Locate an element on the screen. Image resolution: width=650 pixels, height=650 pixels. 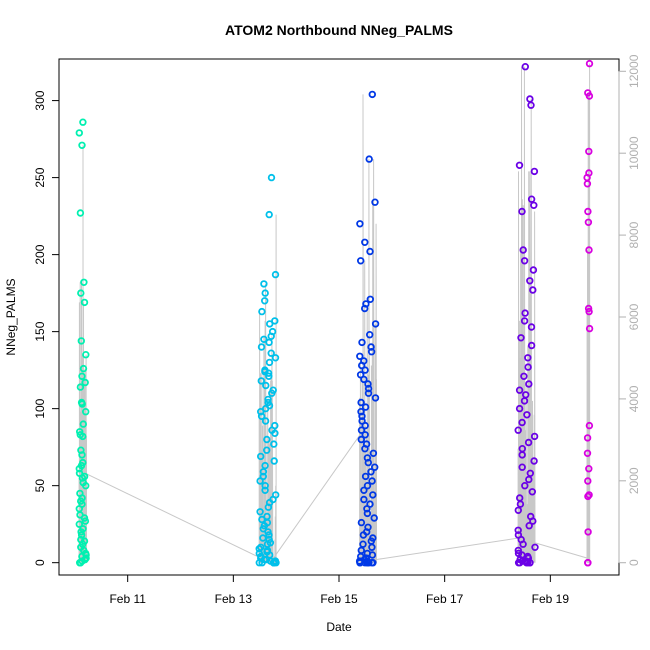
chart-title: ATOM2 Northbound NNeg_PALMS is located at coordinates (339, 30).